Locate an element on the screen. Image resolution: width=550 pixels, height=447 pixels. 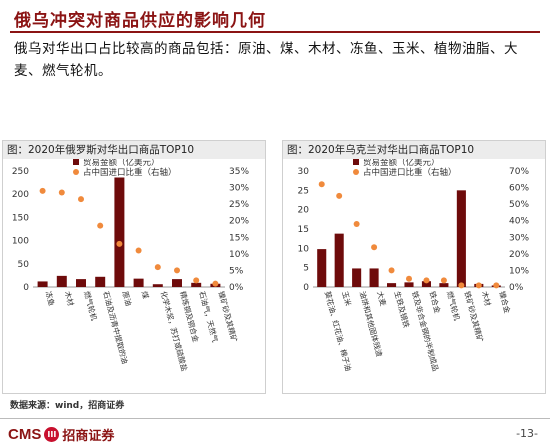
logo-badge: III is located at coordinates (52, 434).